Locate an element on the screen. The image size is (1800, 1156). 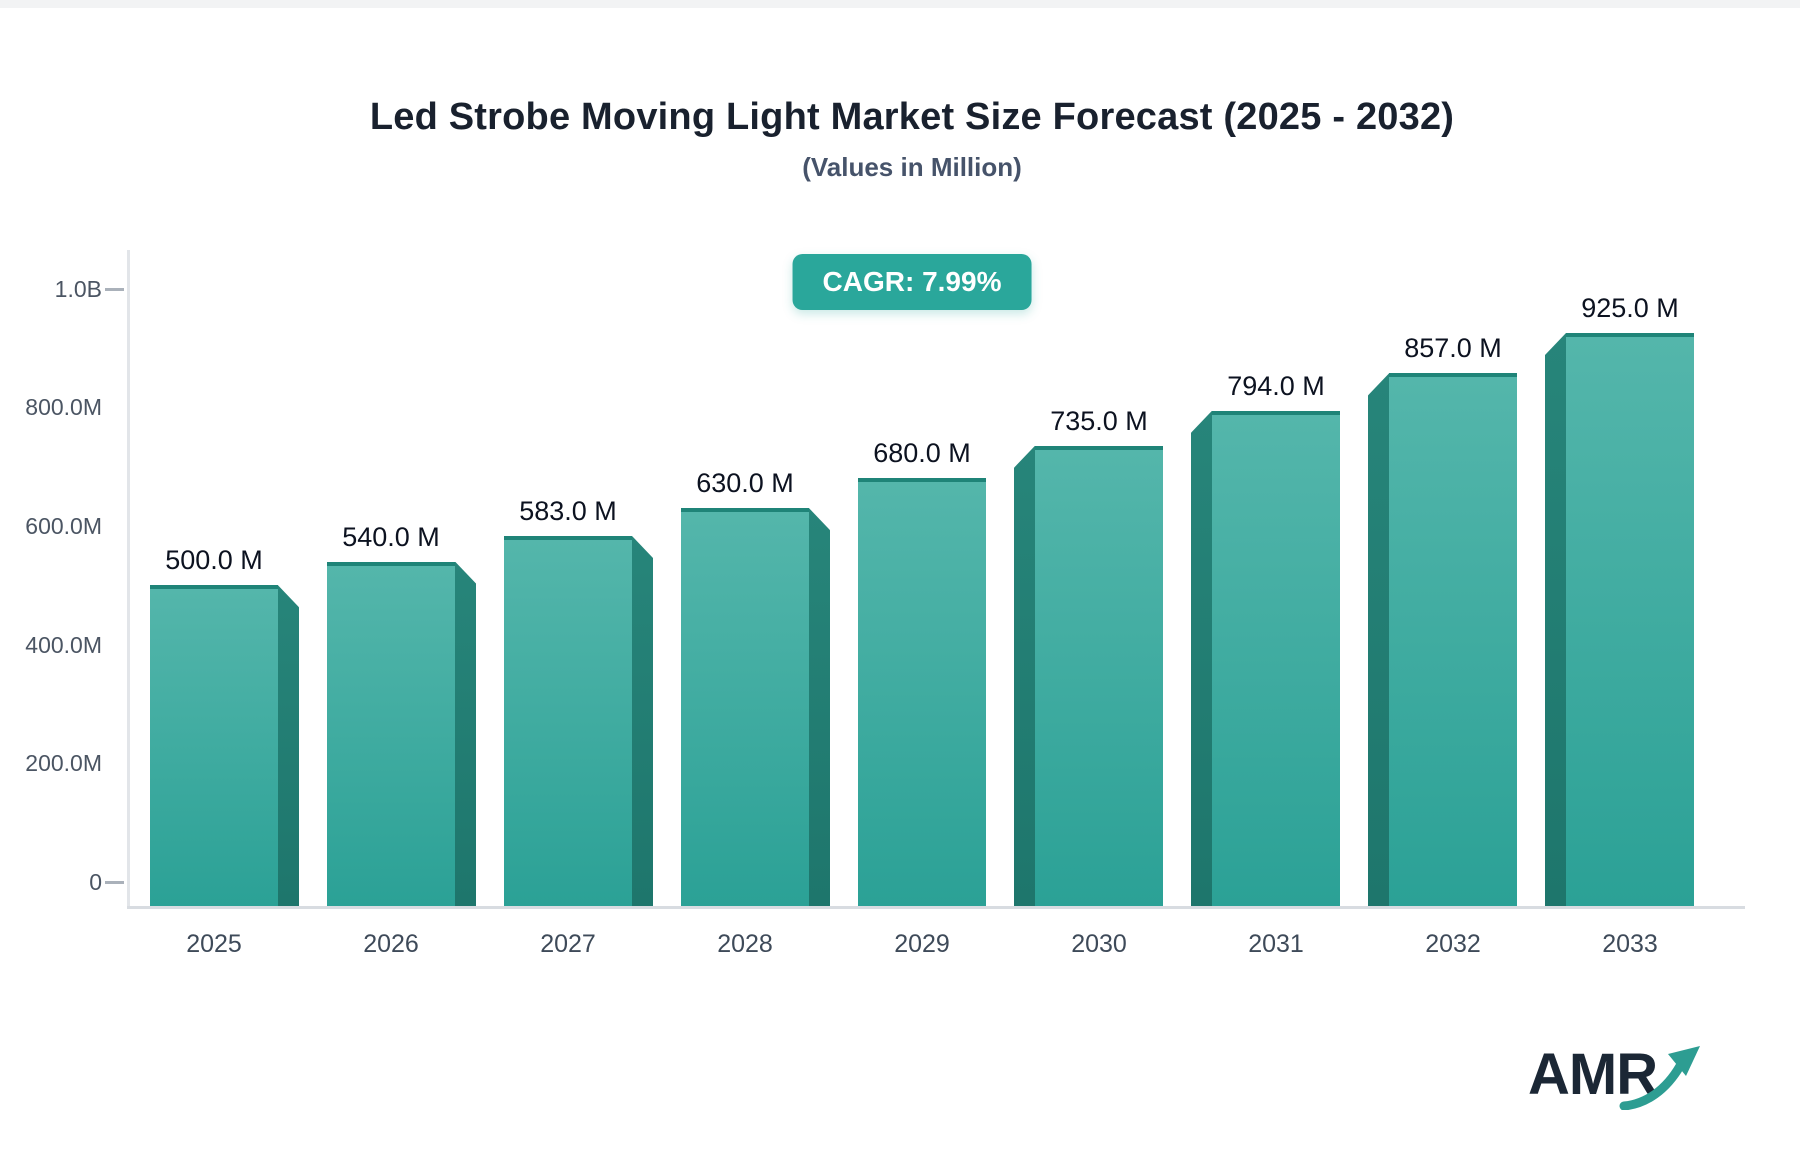
bar-2025-side-face is located at coordinates (288, 745).